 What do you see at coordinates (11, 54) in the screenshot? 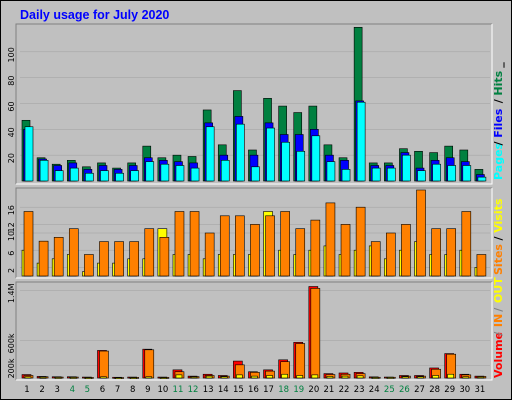
I see `hits-ytick-label: 100` at bounding box center [11, 54].